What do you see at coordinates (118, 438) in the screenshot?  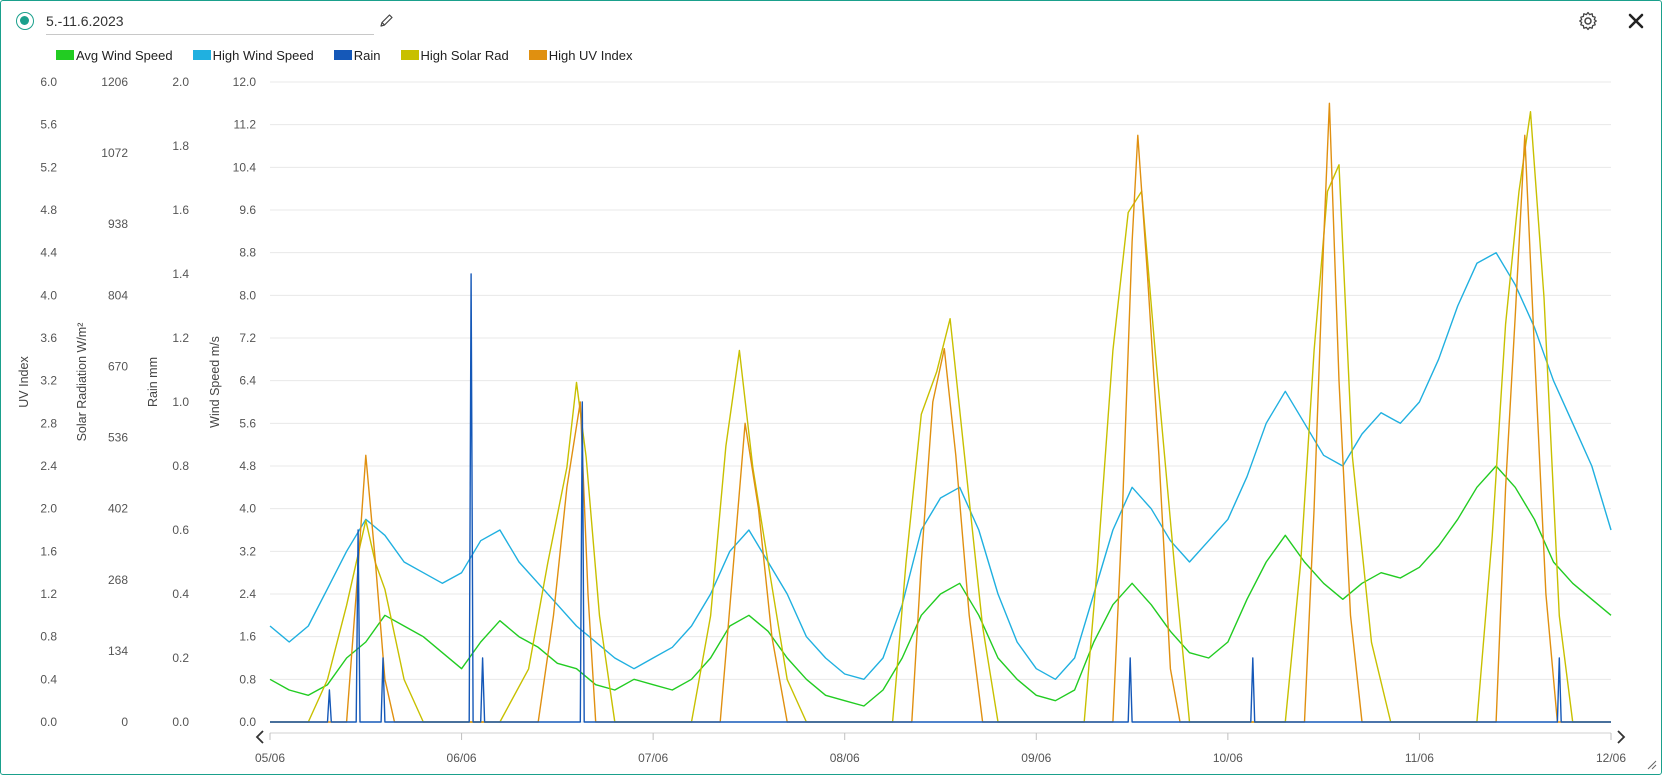 I see `axis-tick-label: 536` at bounding box center [118, 438].